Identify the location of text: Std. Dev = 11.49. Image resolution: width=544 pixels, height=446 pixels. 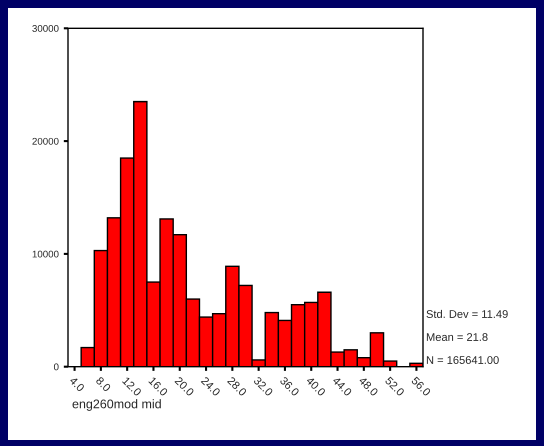
(467, 314).